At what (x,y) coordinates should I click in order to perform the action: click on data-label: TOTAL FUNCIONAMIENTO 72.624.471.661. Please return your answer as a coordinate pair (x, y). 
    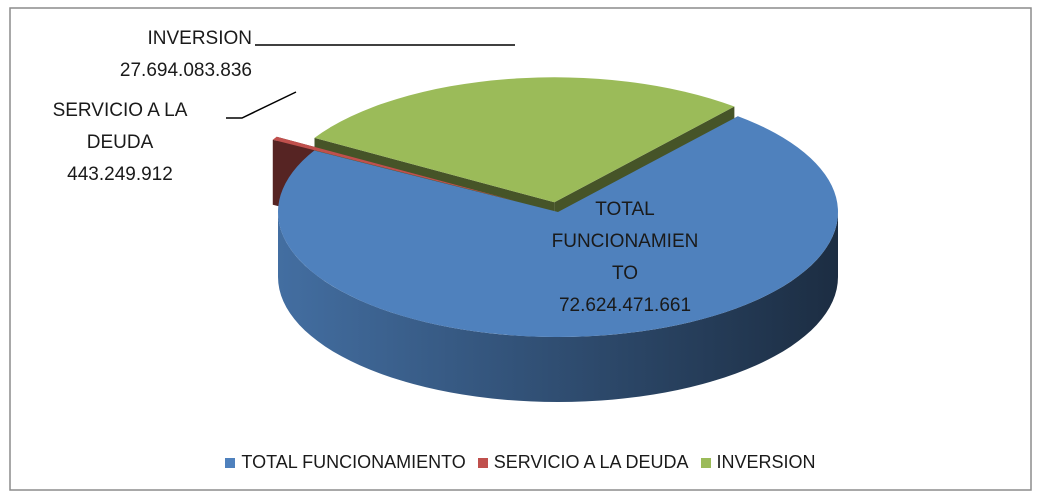
    Looking at the image, I should click on (625, 258).